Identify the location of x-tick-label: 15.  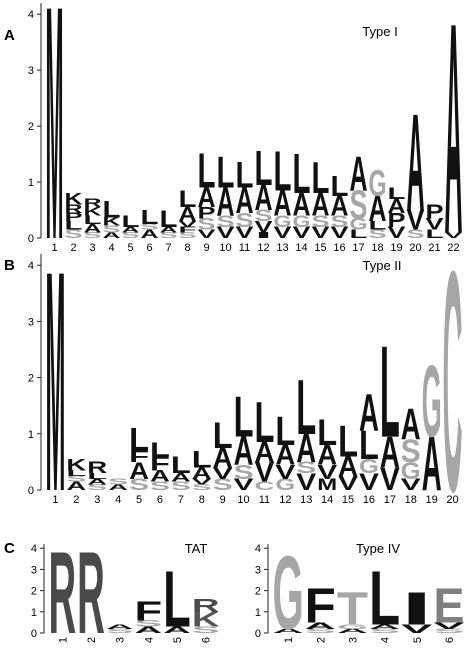
(348, 500).